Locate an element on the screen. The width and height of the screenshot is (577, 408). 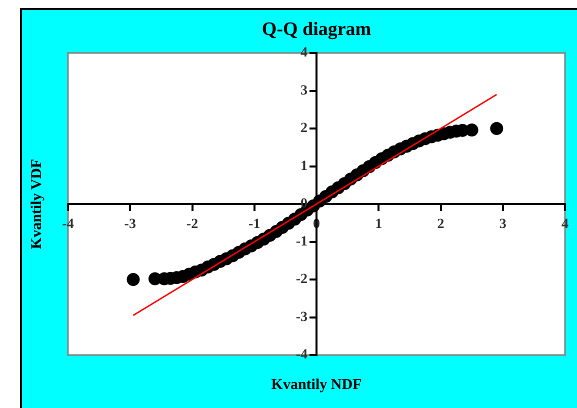
x-tick-label: -1 is located at coordinates (254, 224).